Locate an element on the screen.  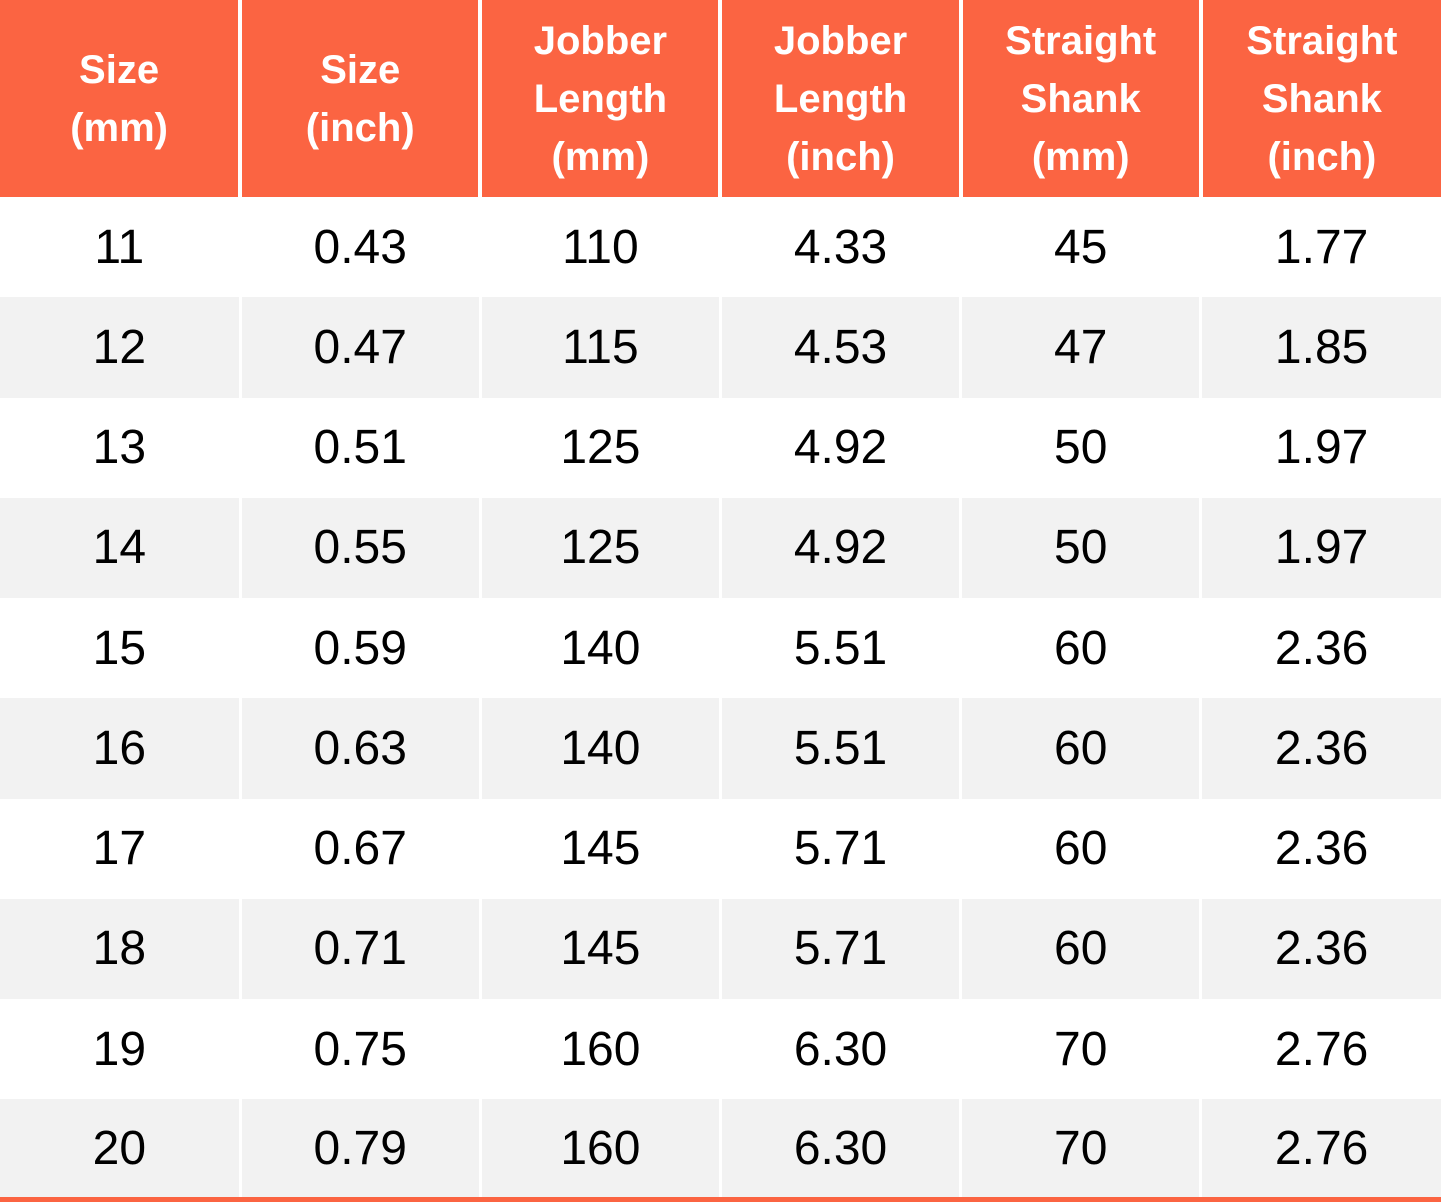
table-row: 17 0.67 145 5.71 60 2.36 is located at coordinates (720, 848).